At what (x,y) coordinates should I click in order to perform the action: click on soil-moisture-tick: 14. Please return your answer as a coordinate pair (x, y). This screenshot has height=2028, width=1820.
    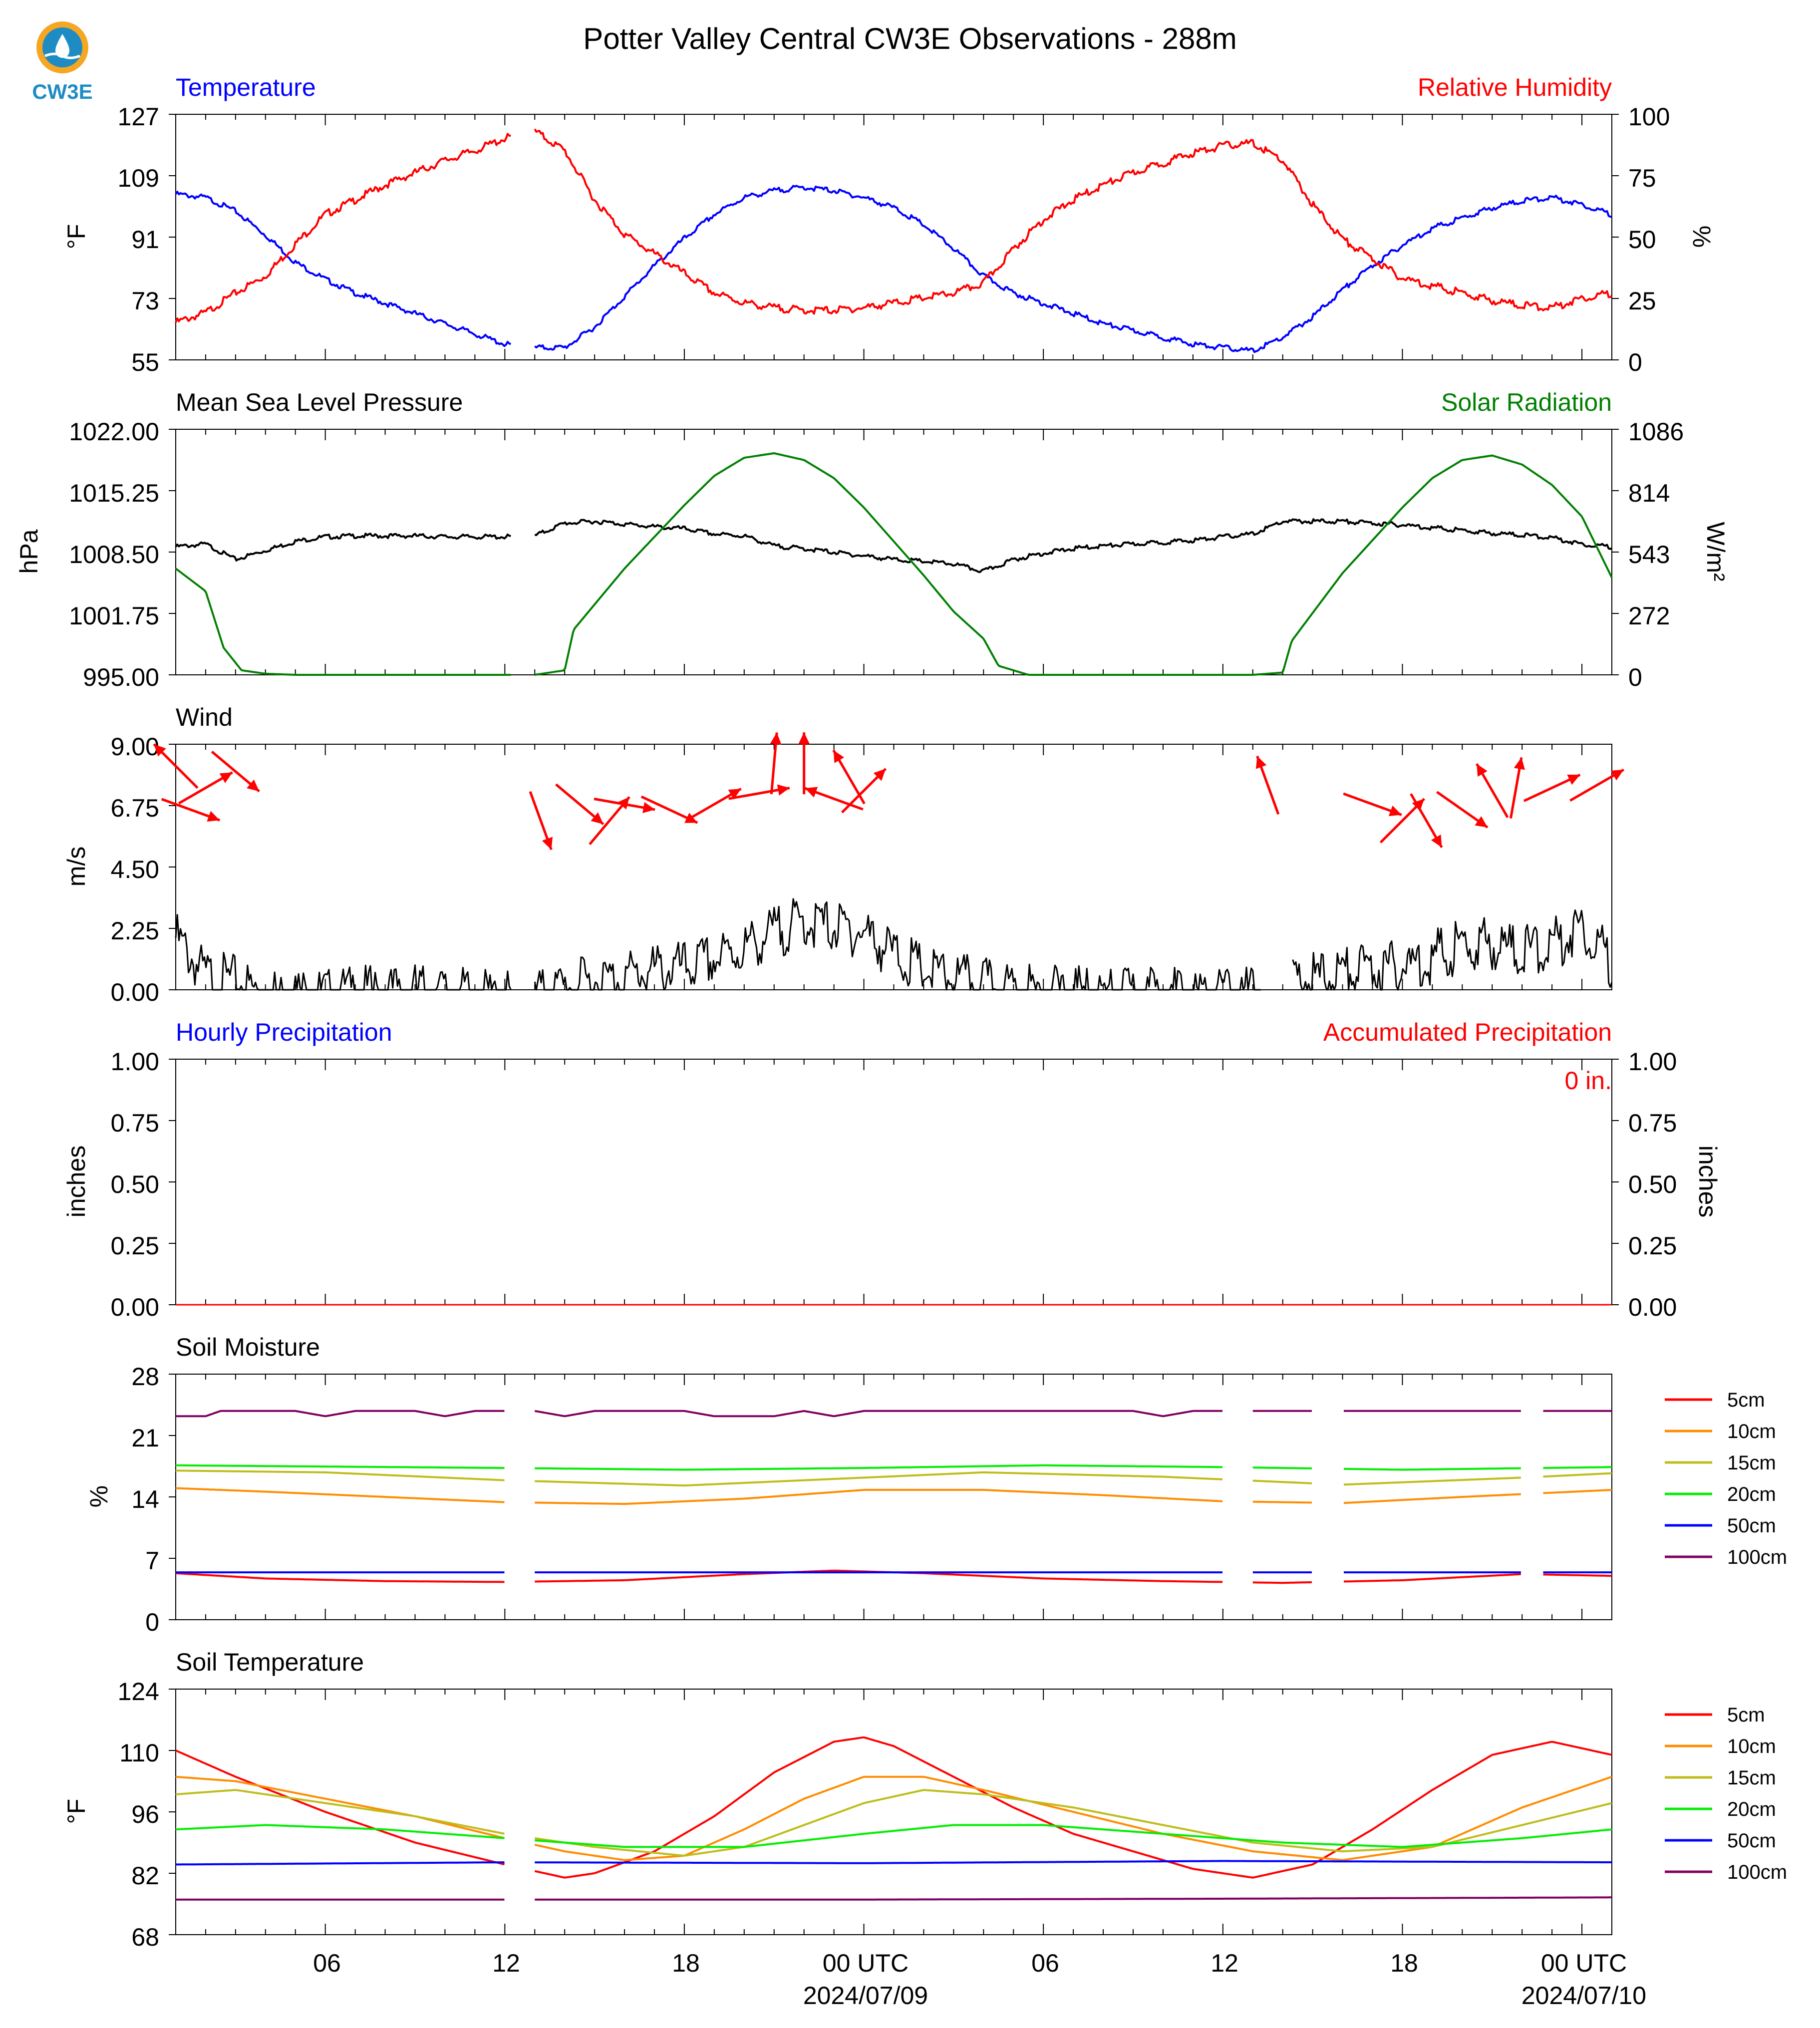
    Looking at the image, I should click on (145, 1499).